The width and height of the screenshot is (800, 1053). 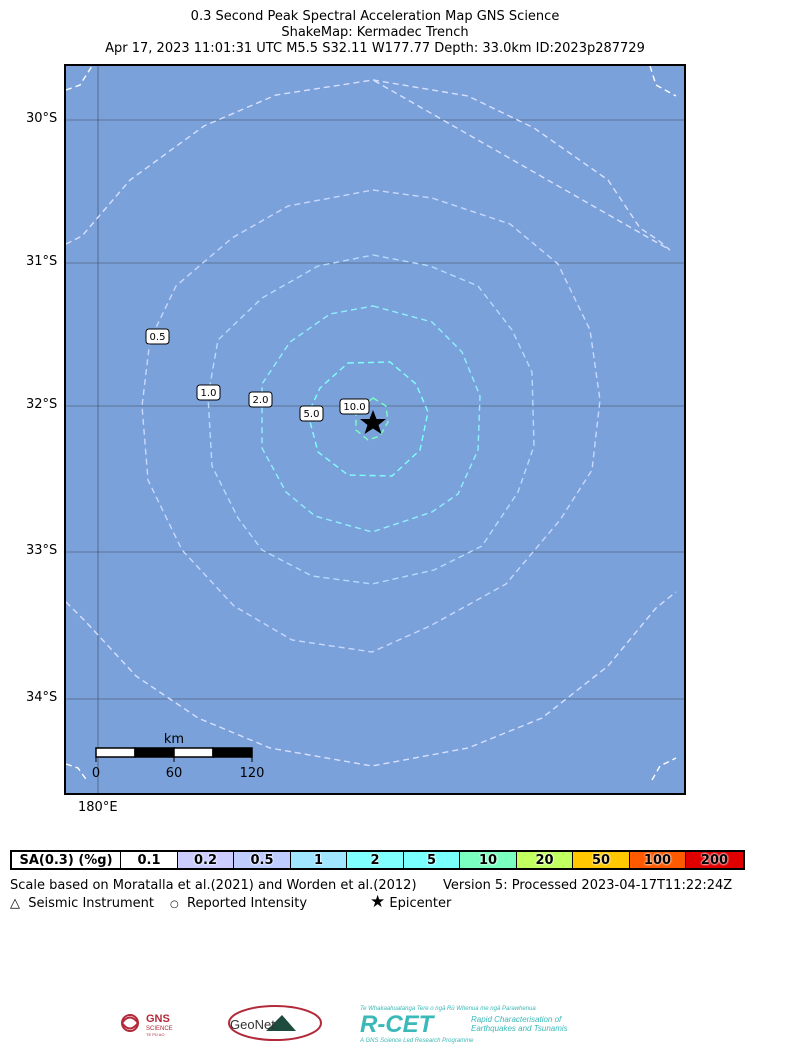 I want to click on contour-01-br, so click(x=664, y=769).